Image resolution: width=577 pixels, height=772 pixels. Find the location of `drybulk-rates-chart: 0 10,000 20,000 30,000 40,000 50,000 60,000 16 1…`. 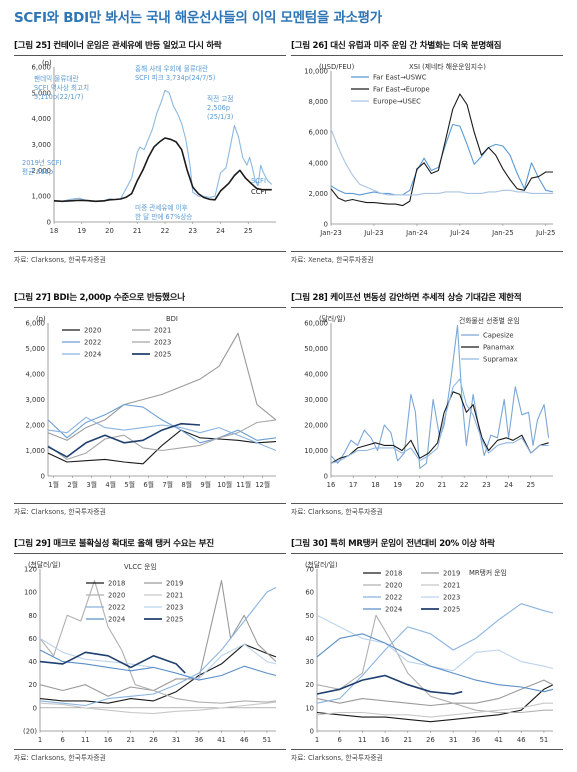

drybulk-rates-chart: 0 10,000 20,000 30,000 40,000 50,000 60,000 16 1… is located at coordinates (428, 401).